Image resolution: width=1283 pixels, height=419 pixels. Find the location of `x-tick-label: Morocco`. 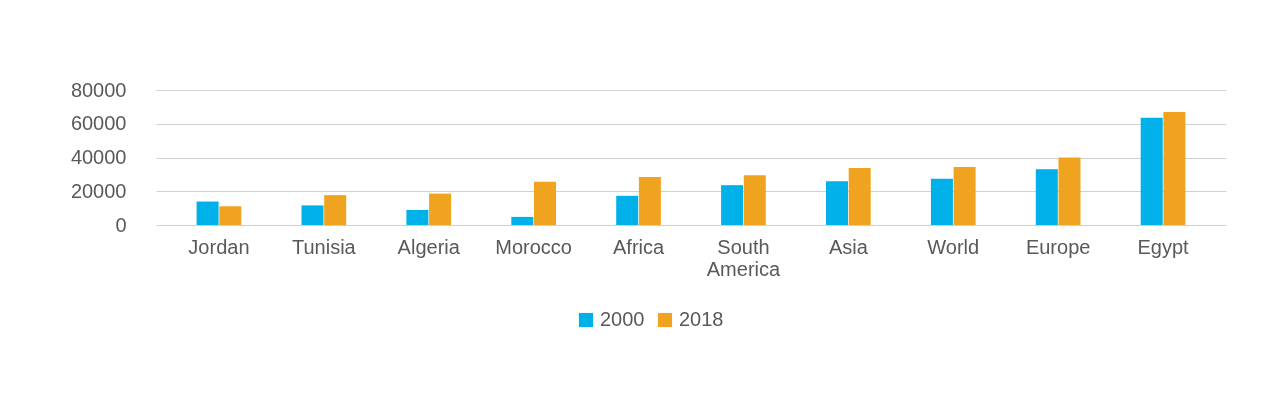

x-tick-label: Morocco is located at coordinates (533, 246).